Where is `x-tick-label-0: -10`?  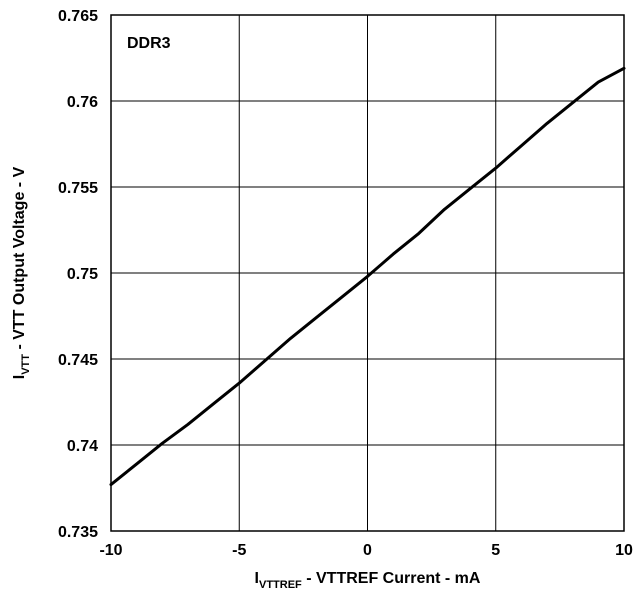
x-tick-label-0: -10 is located at coordinates (110, 550).